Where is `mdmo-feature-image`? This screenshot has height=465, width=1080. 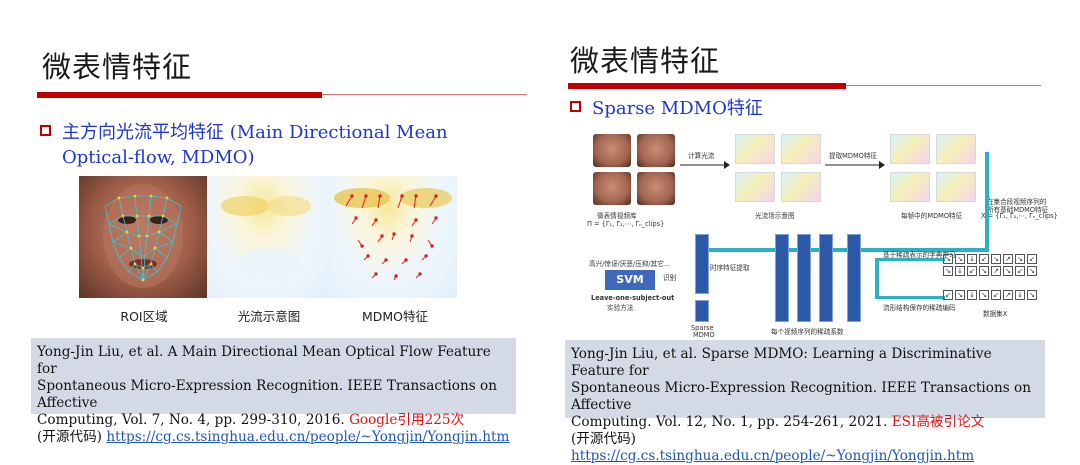 mdmo-feature-image is located at coordinates (394, 237).